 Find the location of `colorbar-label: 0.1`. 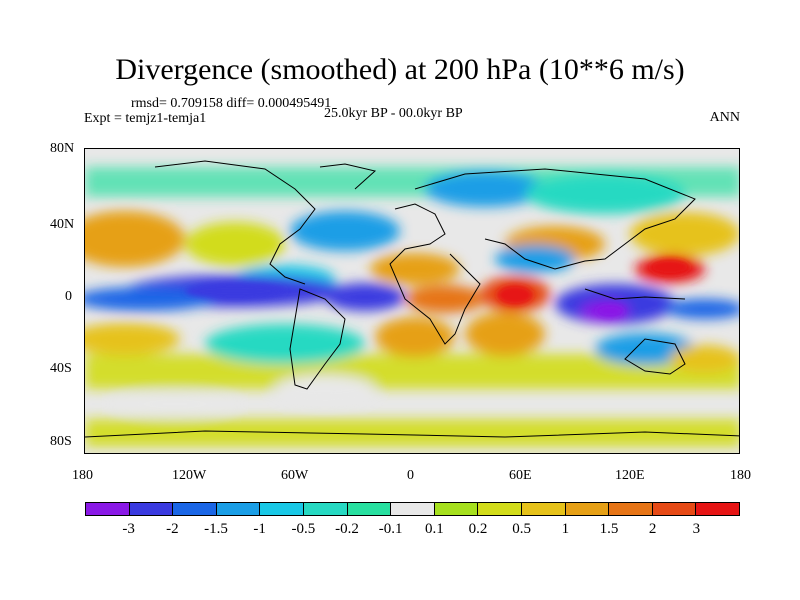

colorbar-label: 0.1 is located at coordinates (434, 529).